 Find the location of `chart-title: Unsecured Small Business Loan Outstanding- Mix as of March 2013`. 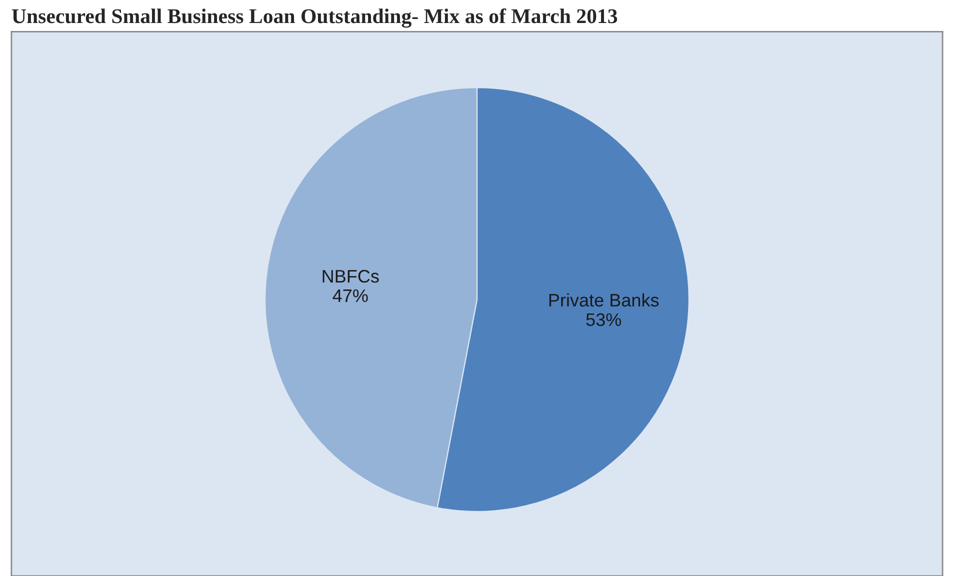

chart-title: Unsecured Small Business Loan Outstanding- Mix as of March 2013 is located at coordinates (315, 18).